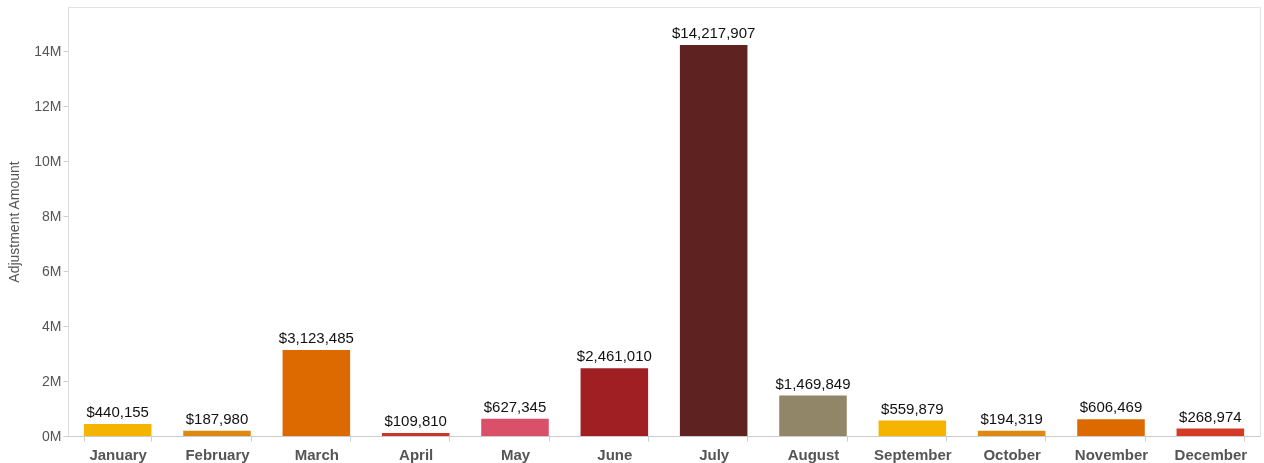 The height and width of the screenshot is (463, 1264). Describe the element at coordinates (48, 105) in the screenshot. I see `y-tick-label: 12M` at that location.